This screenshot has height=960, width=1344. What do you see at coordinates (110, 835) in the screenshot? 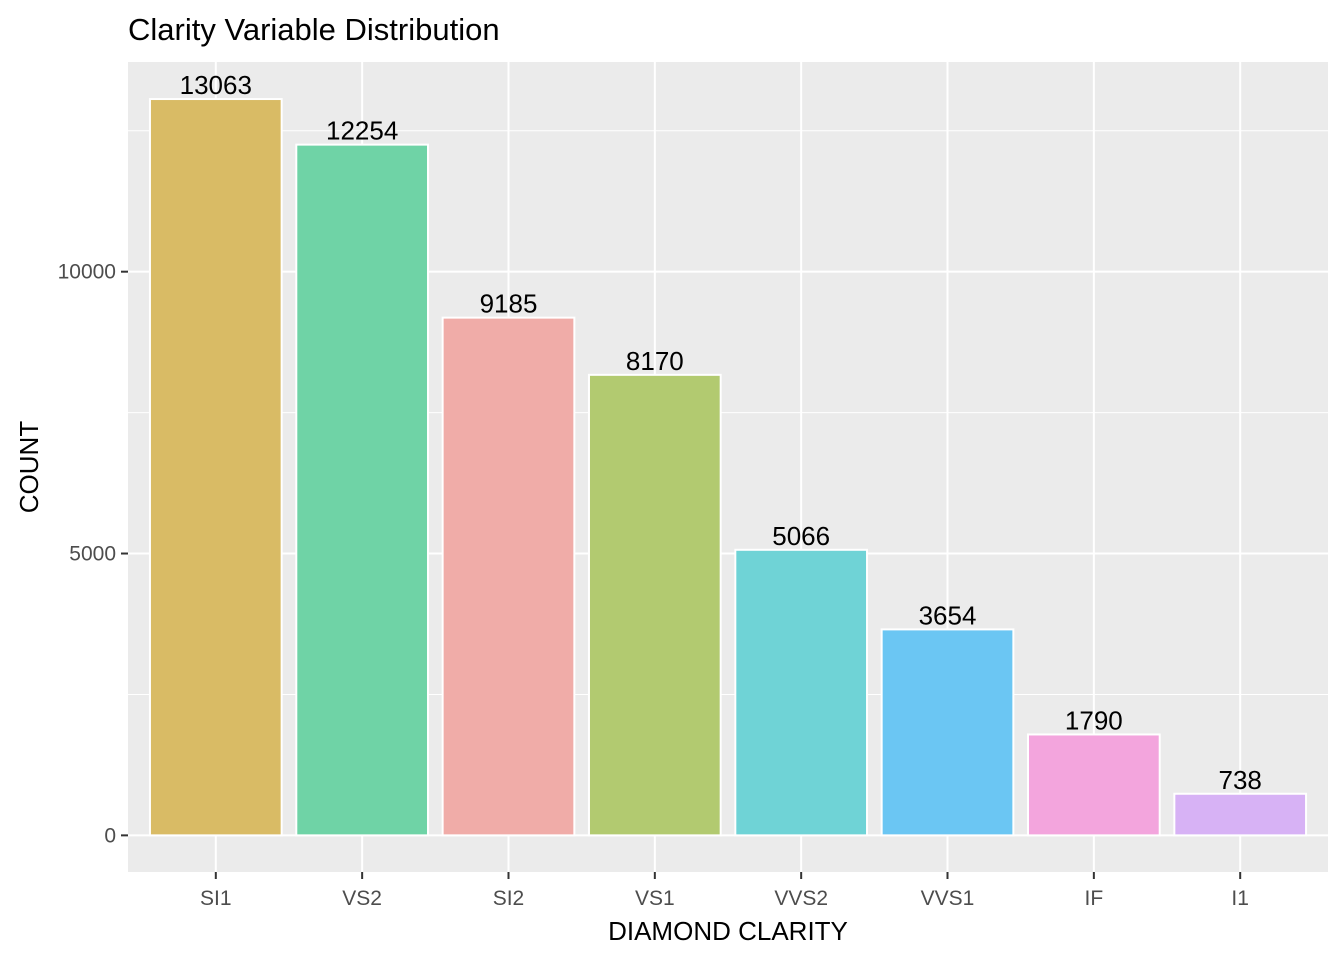
I see `y-tick-label: 0` at bounding box center [110, 835].